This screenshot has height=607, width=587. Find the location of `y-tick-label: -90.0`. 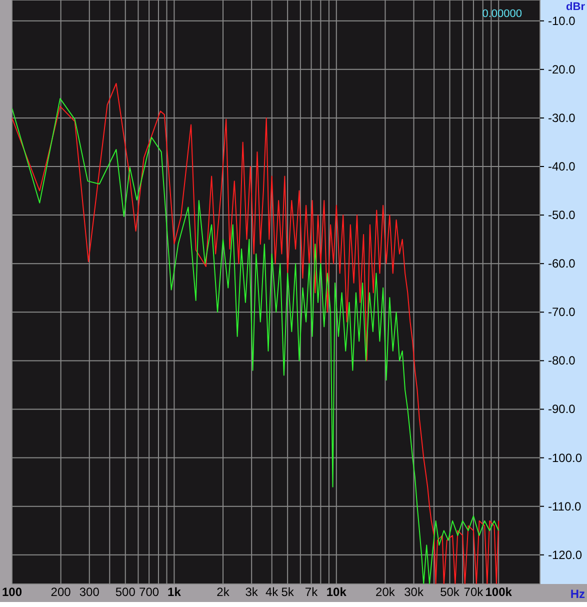

y-tick-label: -90.0 is located at coordinates (562, 409).